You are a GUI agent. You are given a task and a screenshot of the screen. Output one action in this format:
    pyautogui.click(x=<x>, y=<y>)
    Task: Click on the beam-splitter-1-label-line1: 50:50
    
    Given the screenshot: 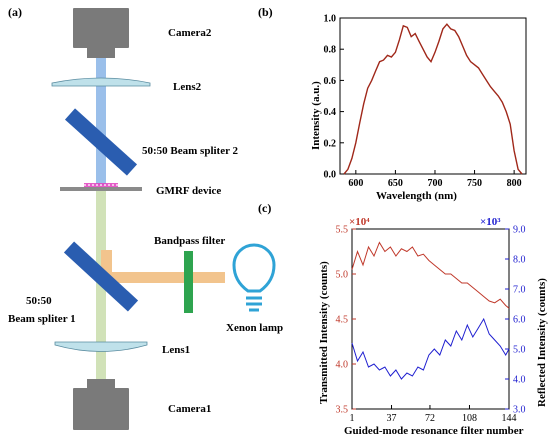 What is the action you would take?
    pyautogui.click(x=39, y=301)
    